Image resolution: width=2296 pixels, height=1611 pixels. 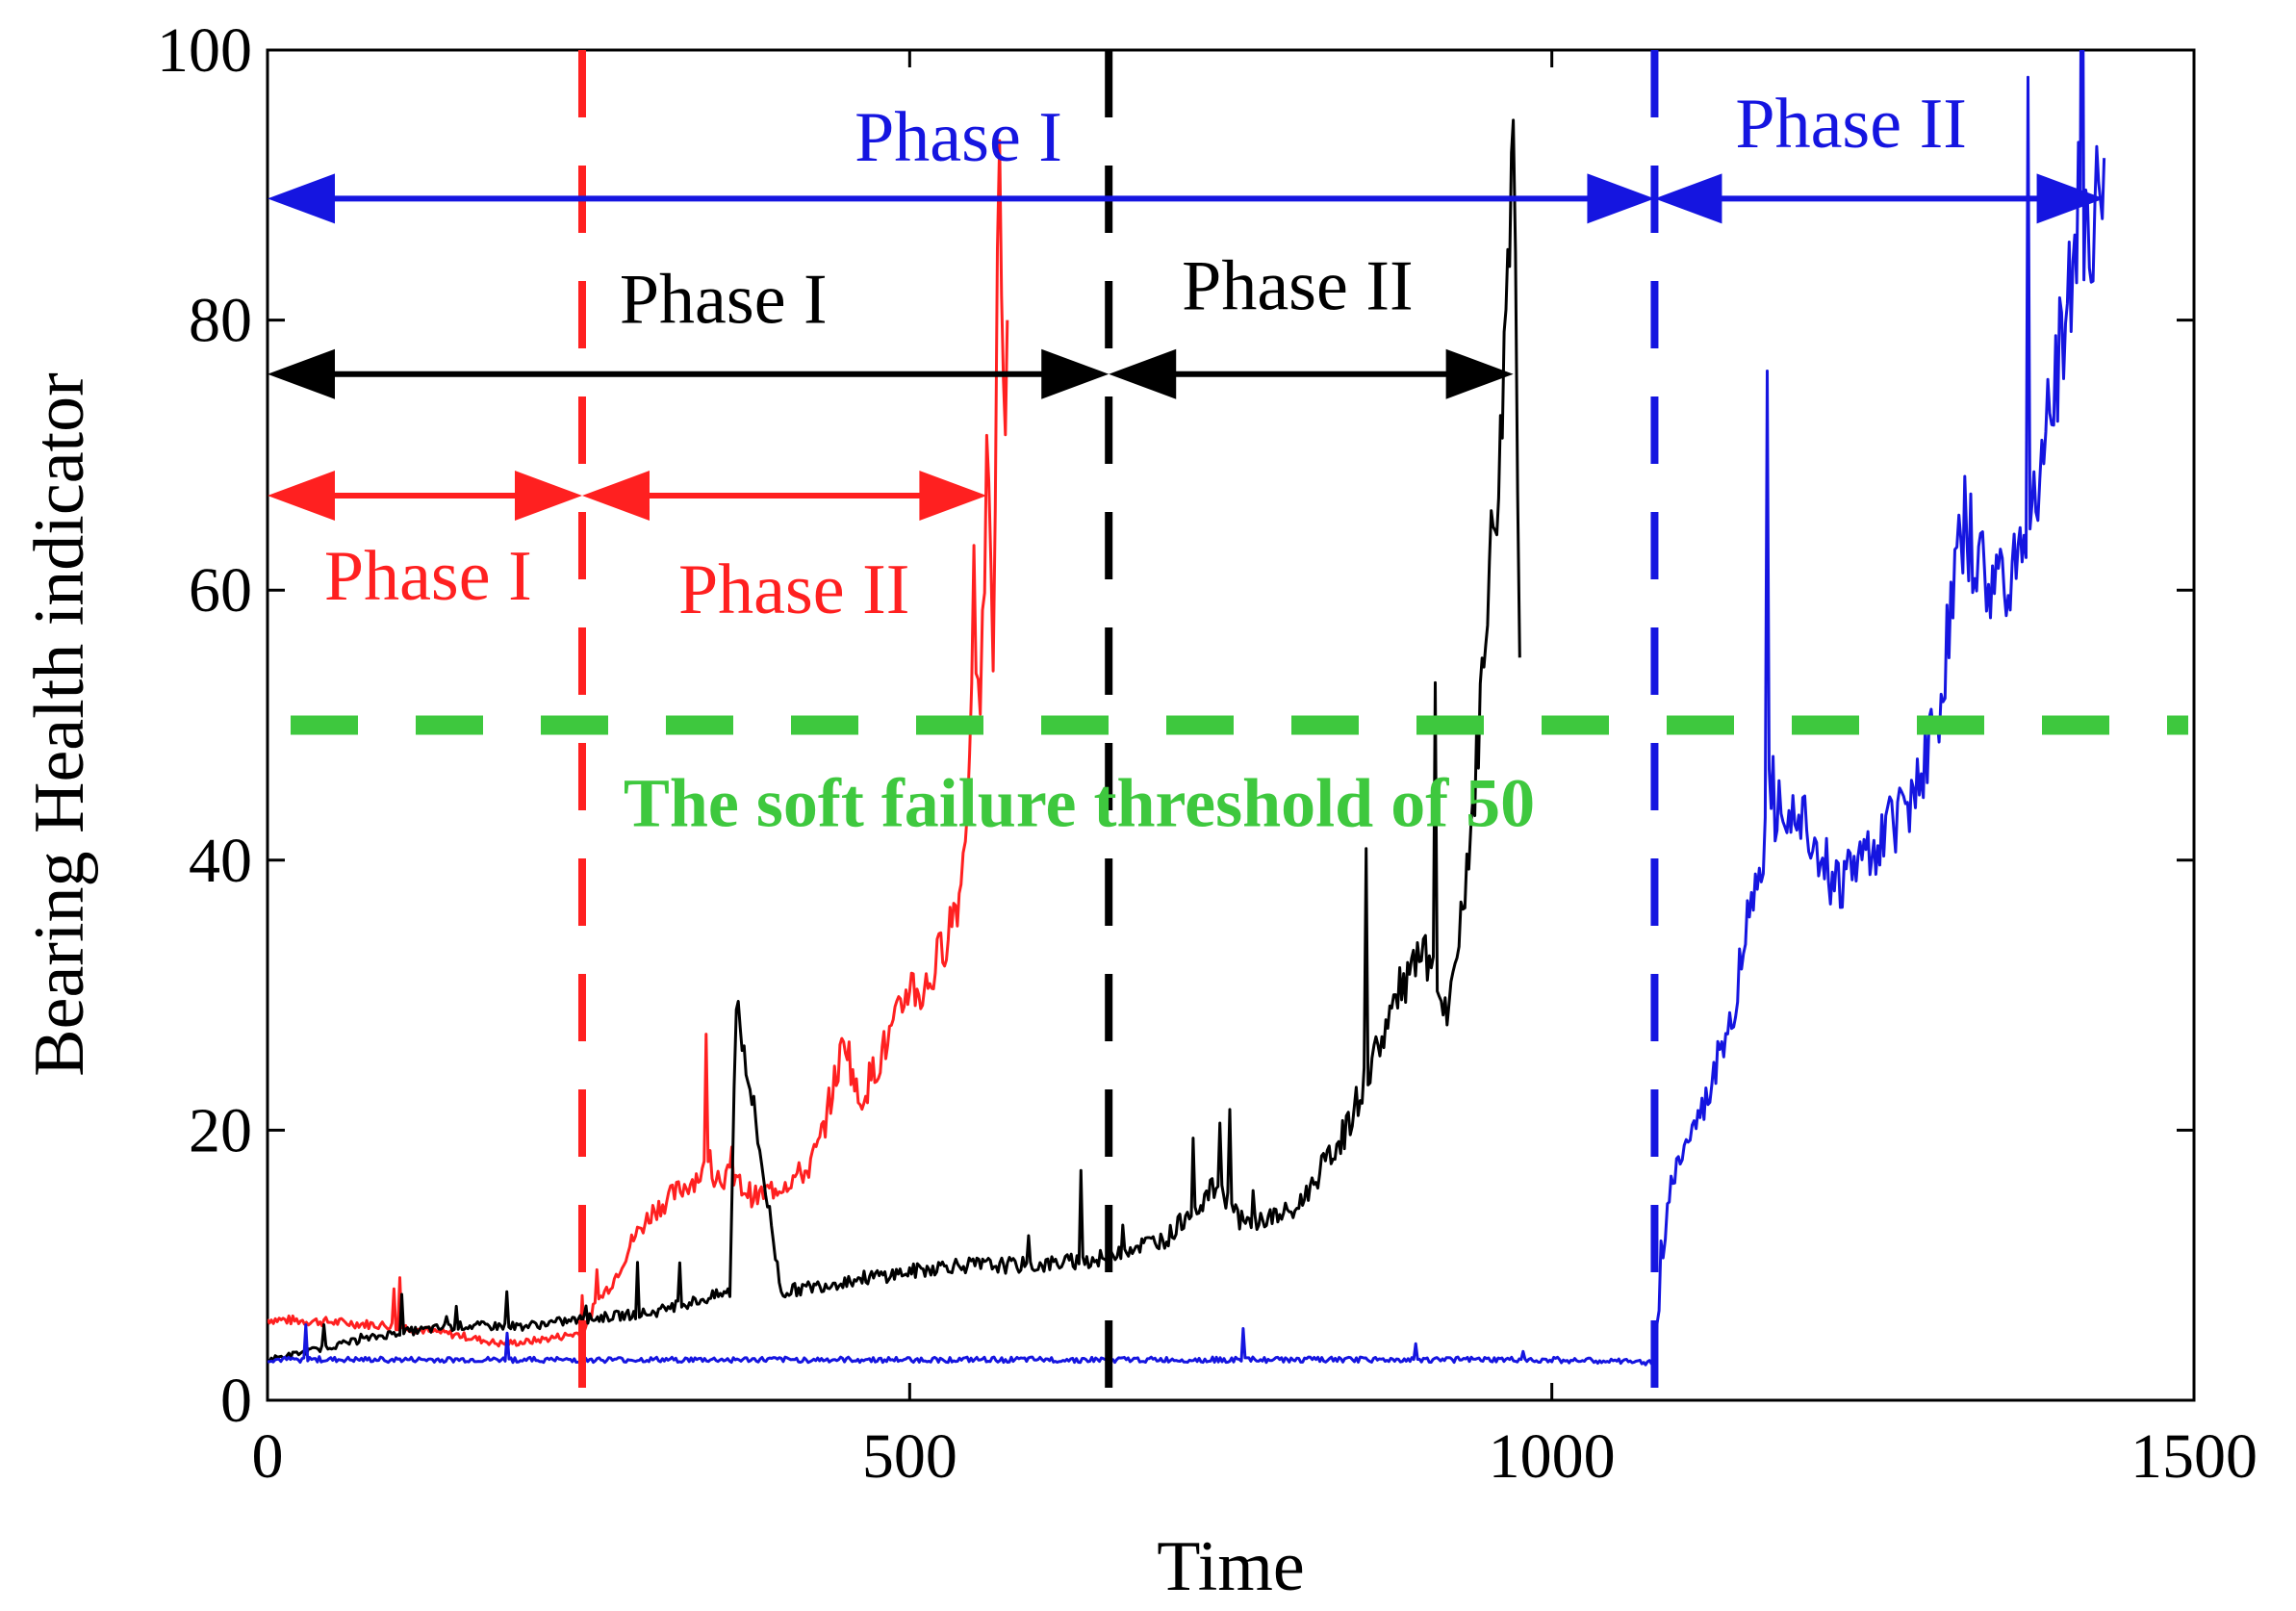 I want to click on phase-label-black-2: Phase II, so click(x=1297, y=286).